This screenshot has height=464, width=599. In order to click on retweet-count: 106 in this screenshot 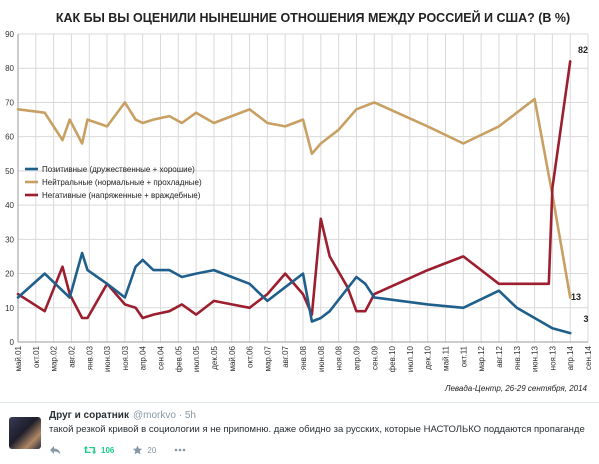, I will do `click(108, 450)`.